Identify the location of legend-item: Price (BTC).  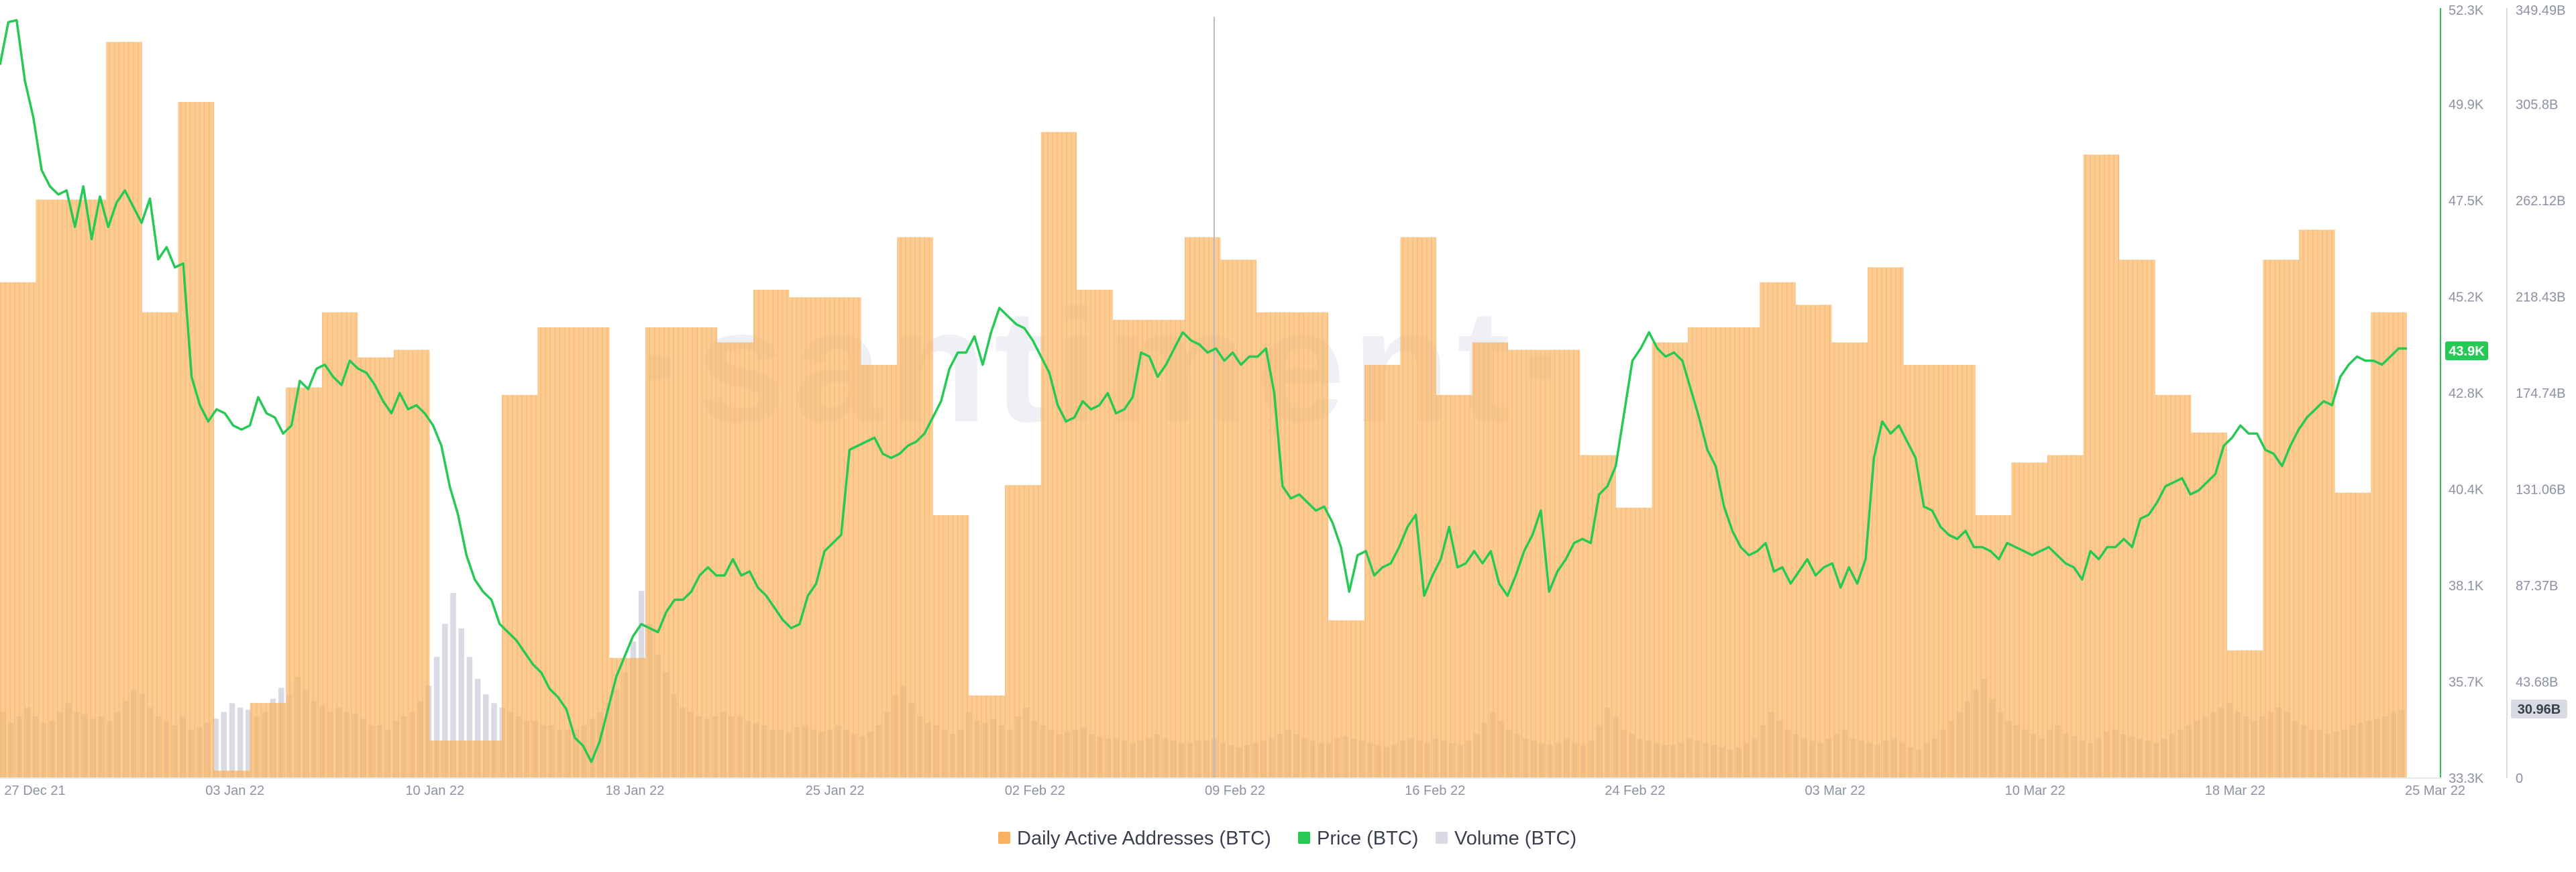
(1358, 839).